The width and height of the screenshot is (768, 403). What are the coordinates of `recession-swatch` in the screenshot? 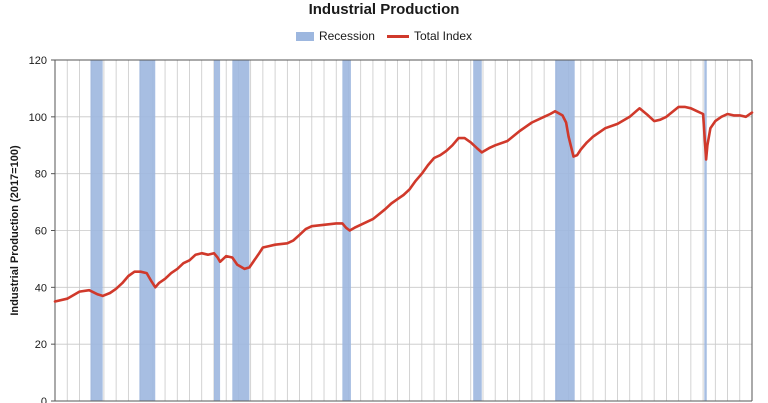 It's located at (304, 36).